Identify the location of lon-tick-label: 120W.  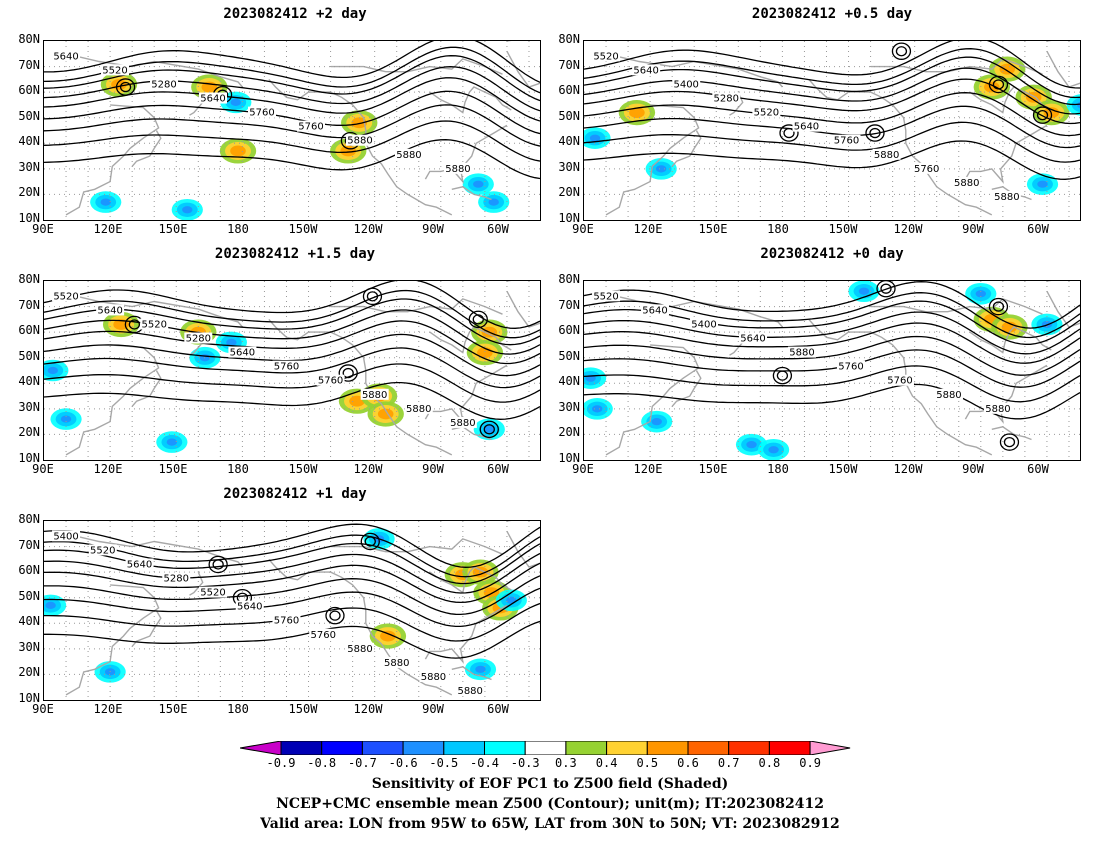
(368, 709).